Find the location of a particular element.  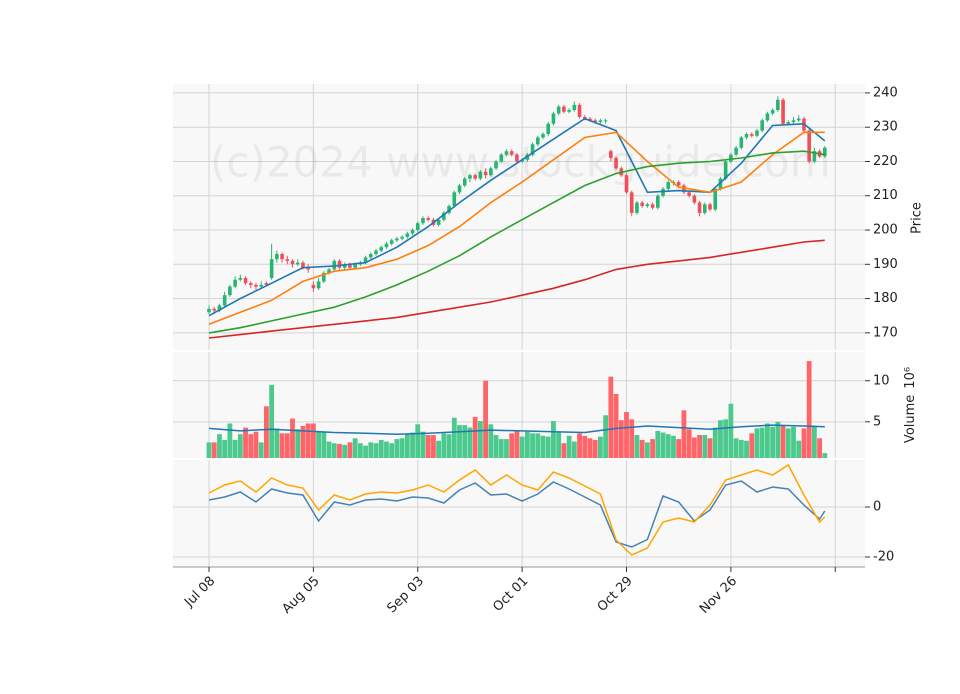

x-tick-label: Oct 01 is located at coordinates (510, 594).